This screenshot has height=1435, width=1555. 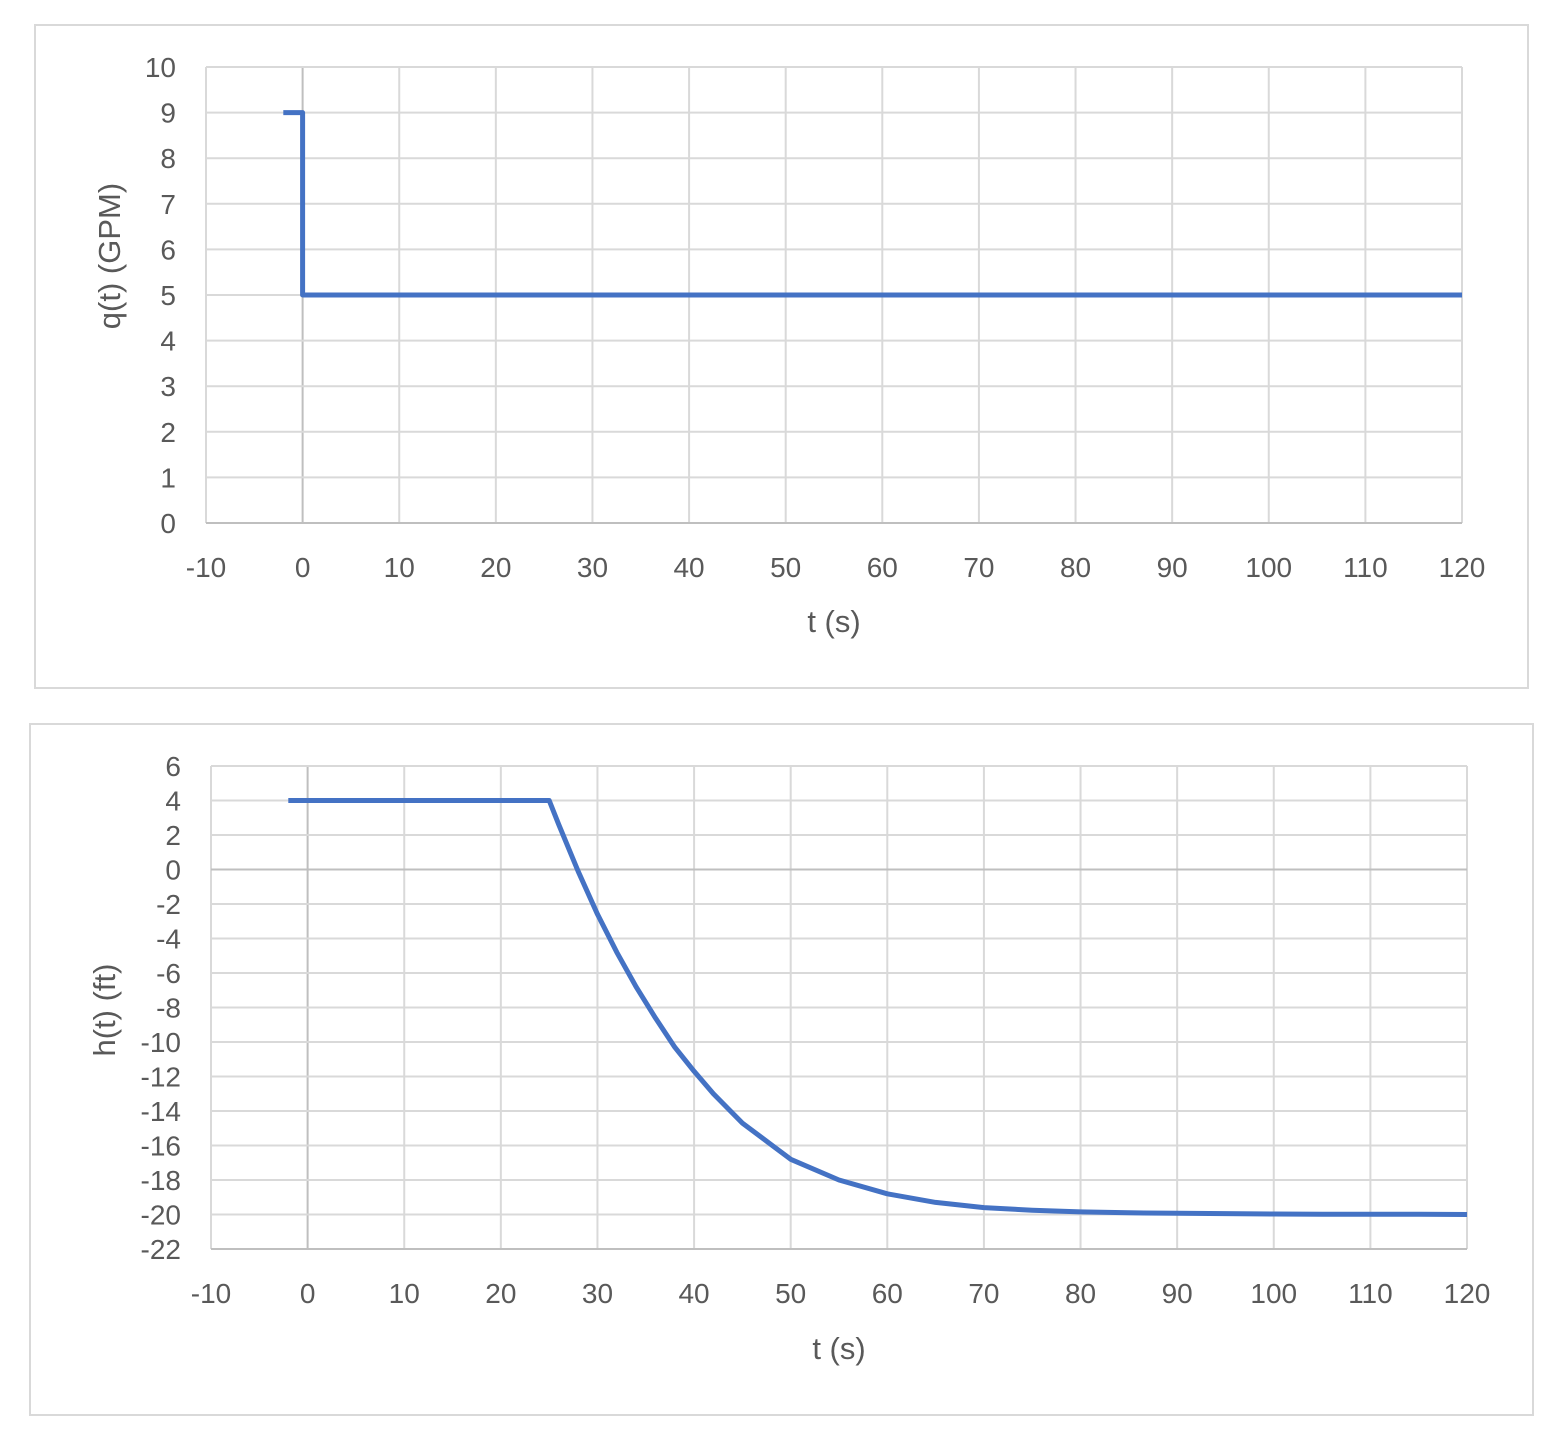 I want to click on flow-y-tick-label: 1, so click(x=168, y=477).